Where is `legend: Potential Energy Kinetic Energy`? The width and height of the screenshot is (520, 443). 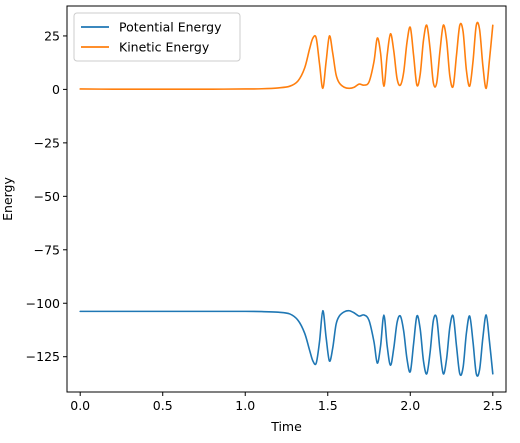
legend: Potential Energy Kinetic Energy is located at coordinates (157, 37).